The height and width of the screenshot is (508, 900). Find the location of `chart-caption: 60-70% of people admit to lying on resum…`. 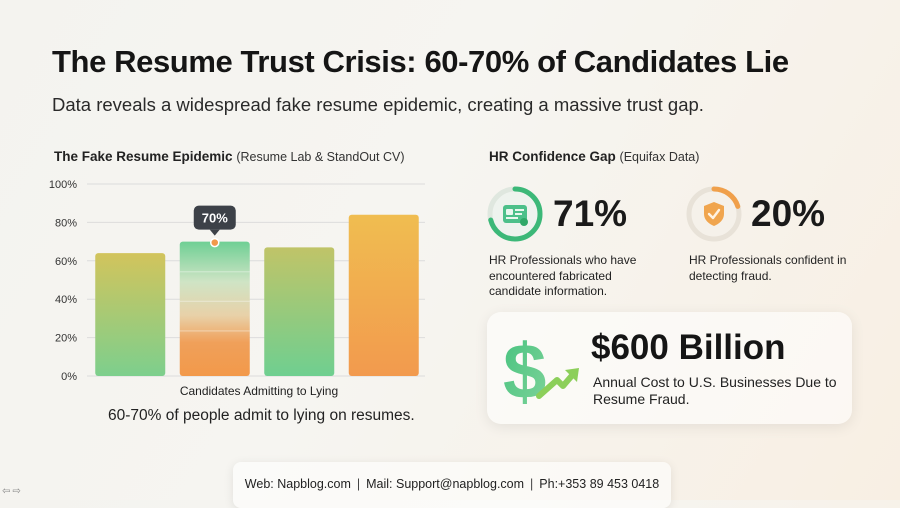

chart-caption: 60-70% of people admit to lying on resum… is located at coordinates (261, 415).